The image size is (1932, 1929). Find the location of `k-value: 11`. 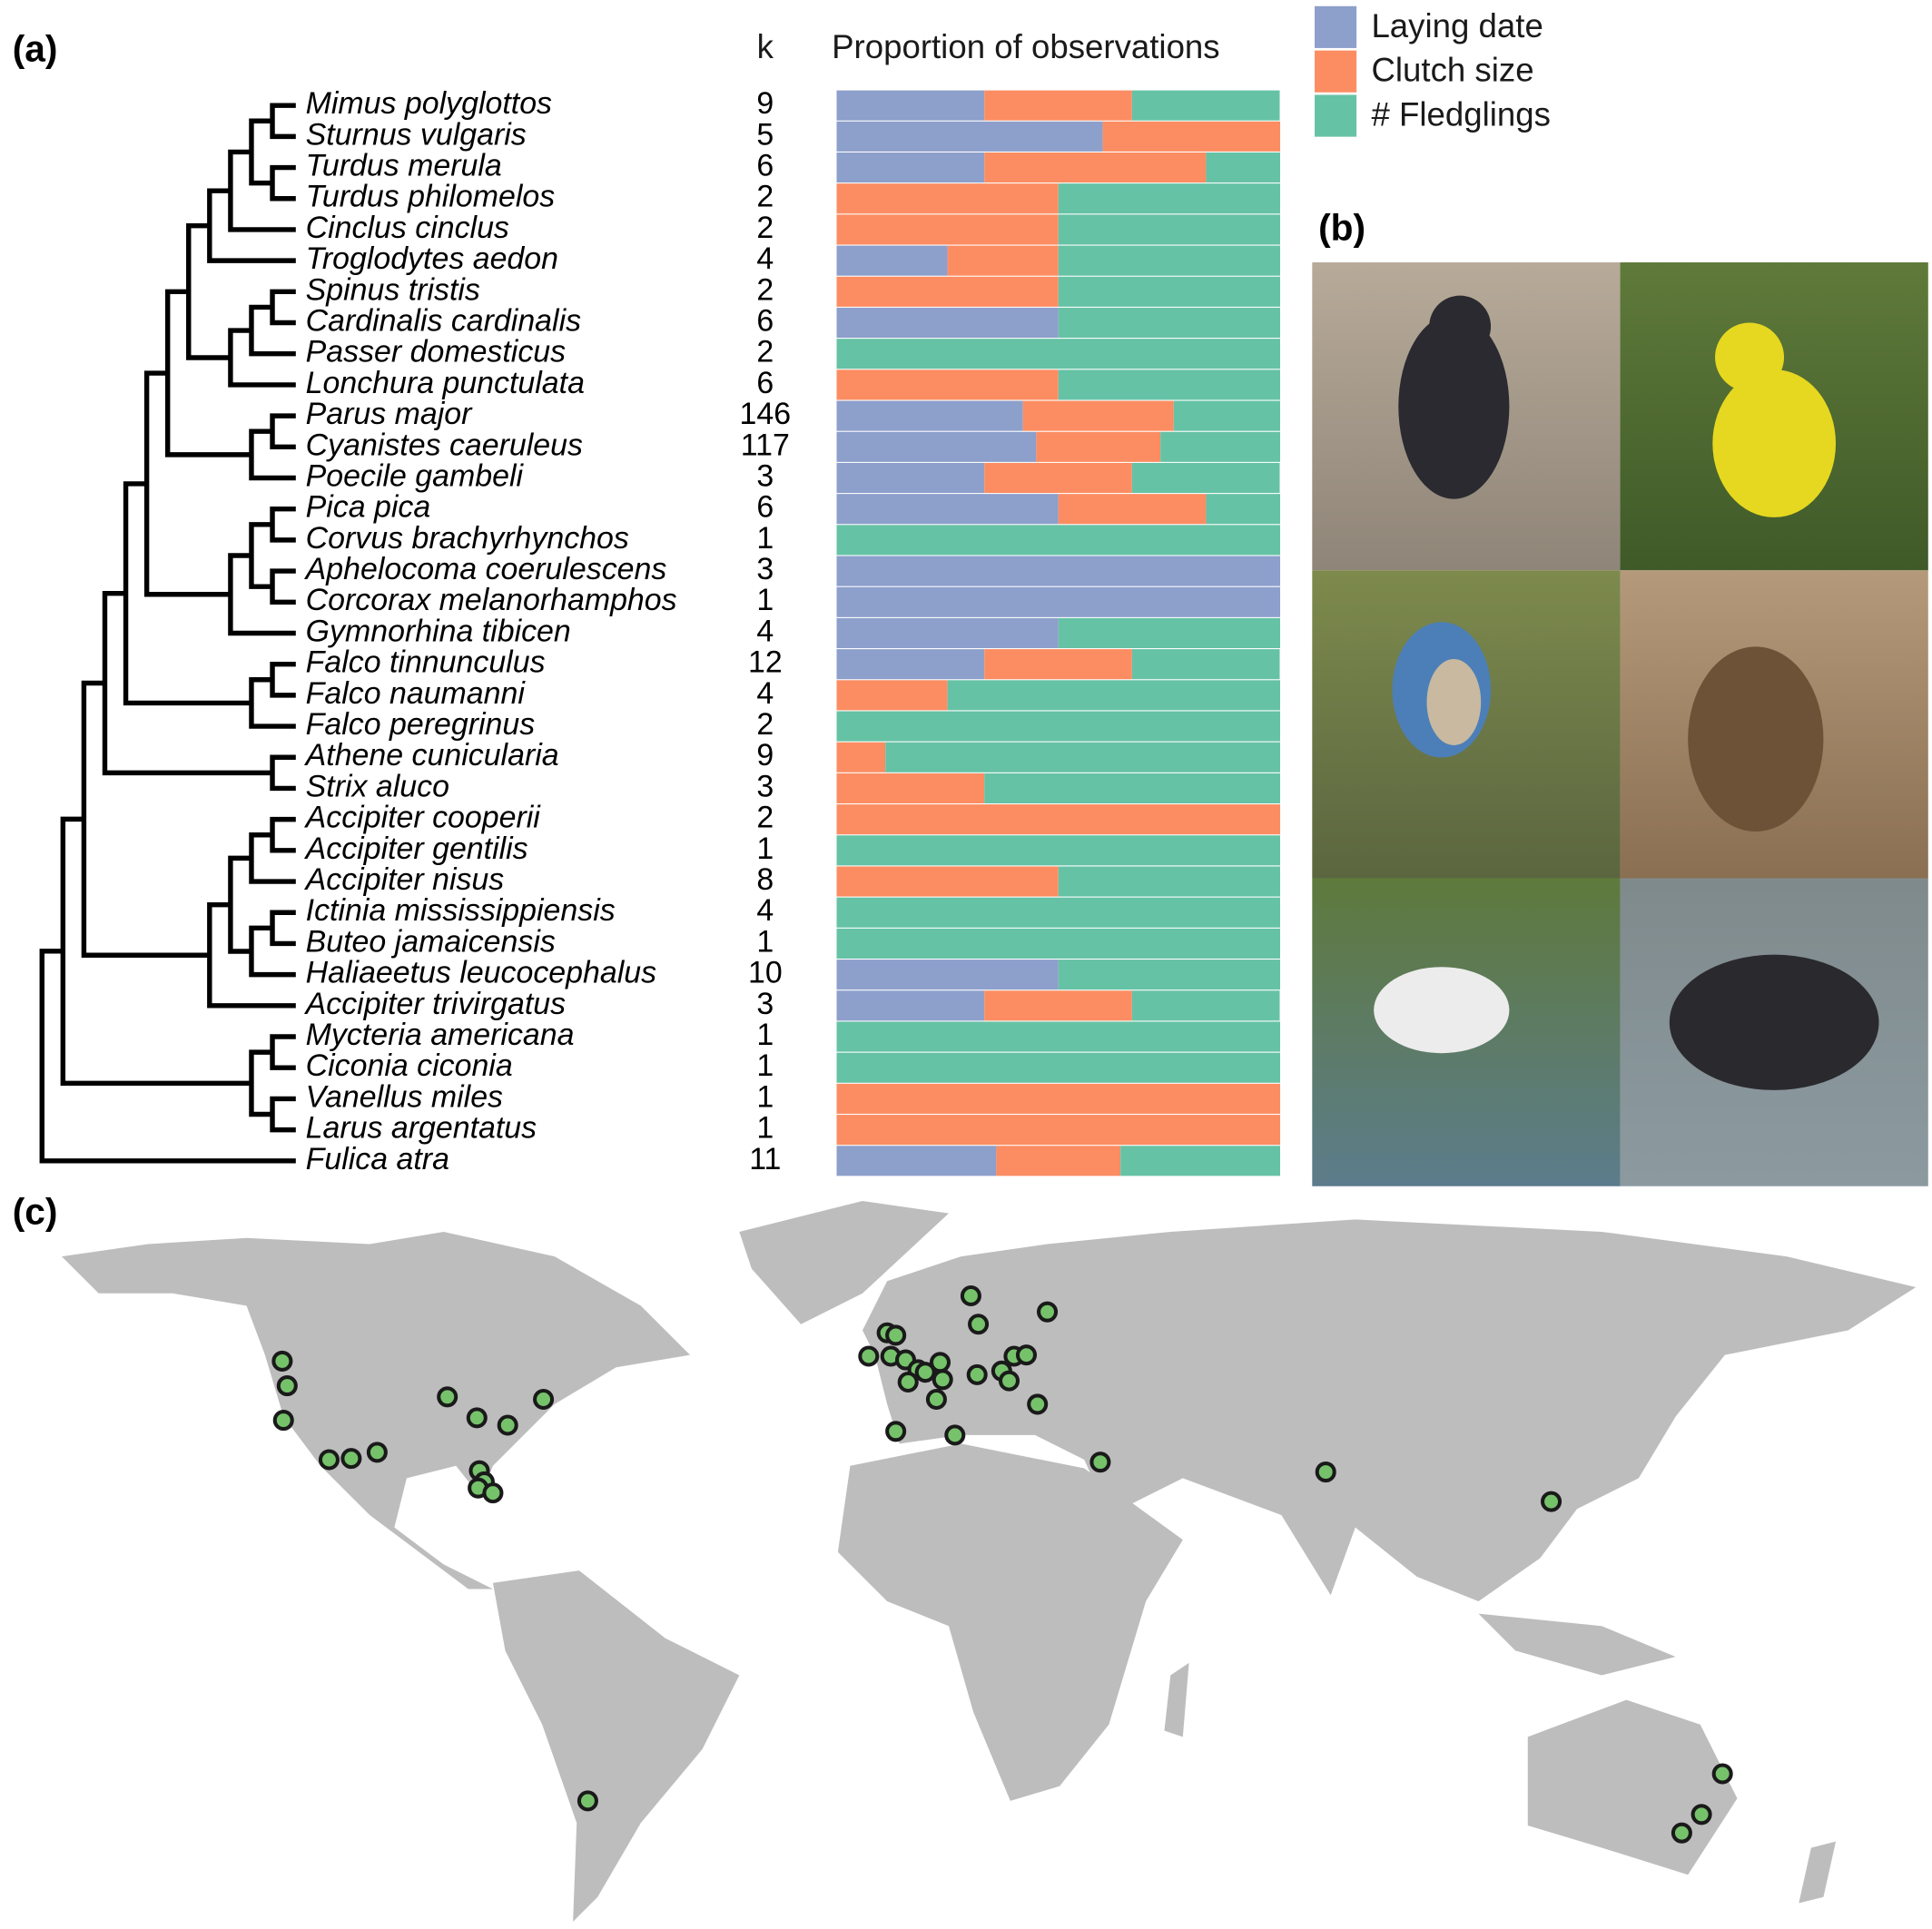

k-value: 11 is located at coordinates (765, 1159).